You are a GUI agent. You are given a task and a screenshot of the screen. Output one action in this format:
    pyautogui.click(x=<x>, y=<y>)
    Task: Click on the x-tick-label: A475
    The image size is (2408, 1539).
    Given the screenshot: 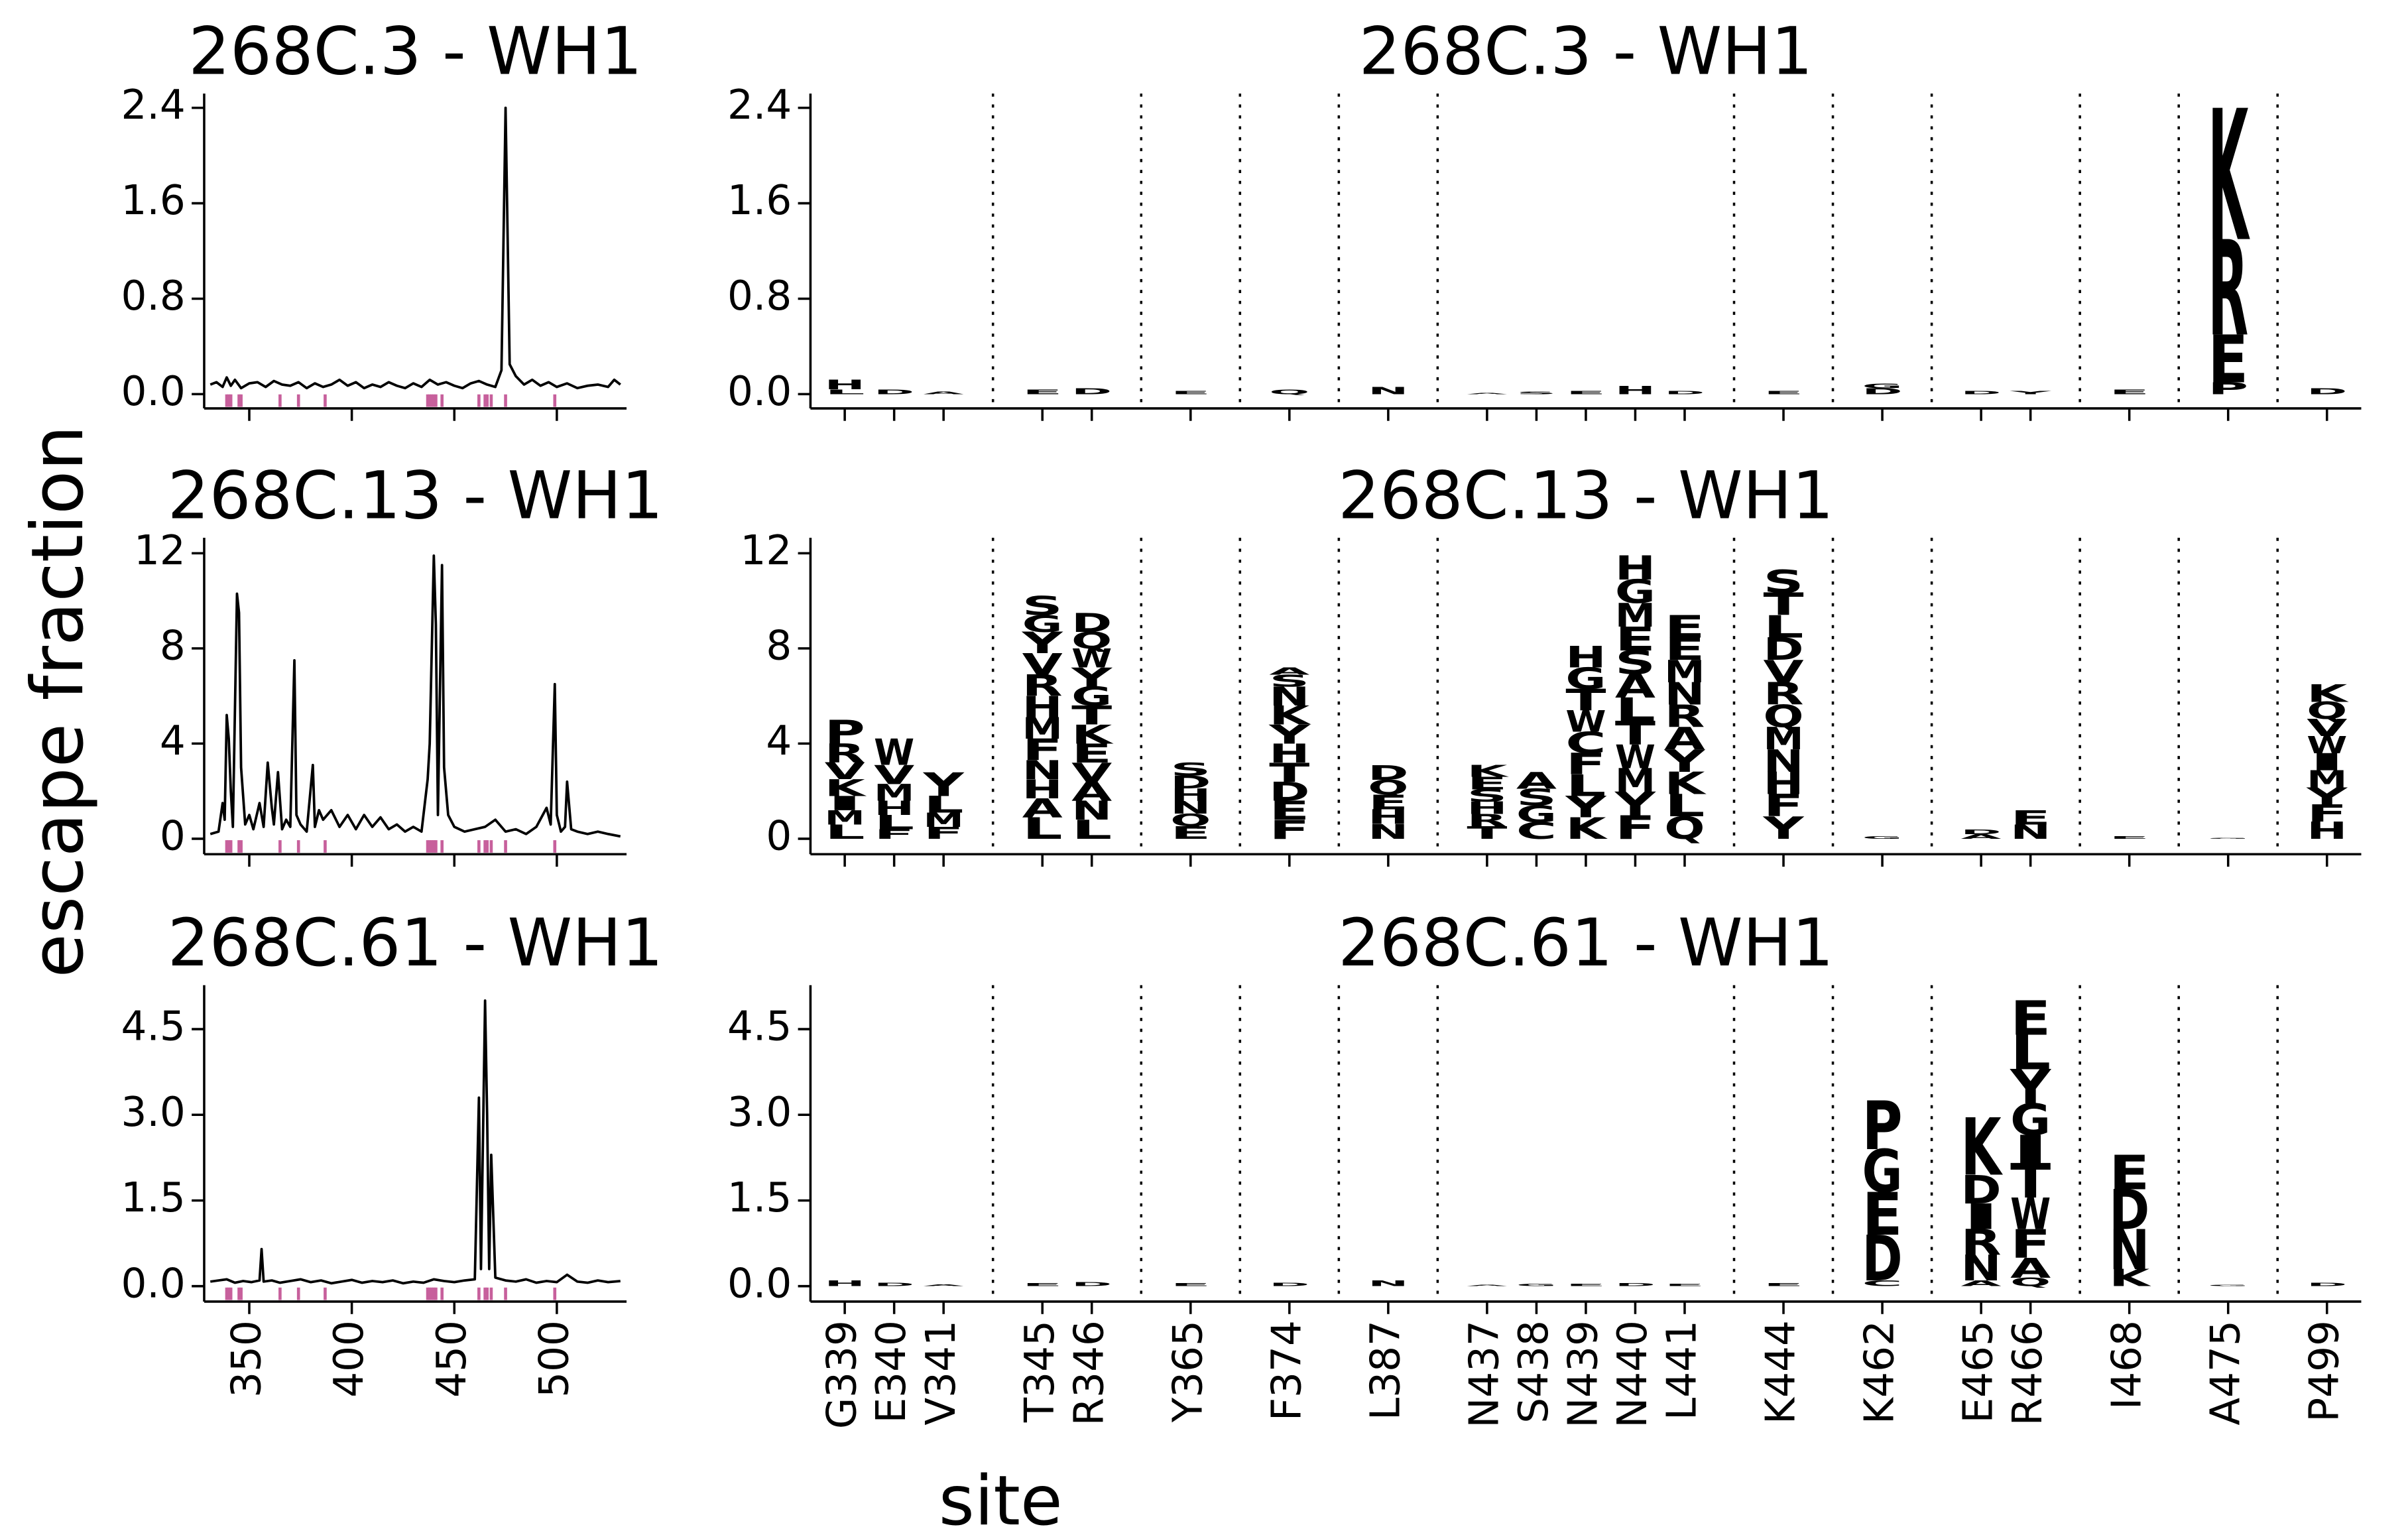 What is the action you would take?
    pyautogui.click(x=2225, y=1372)
    